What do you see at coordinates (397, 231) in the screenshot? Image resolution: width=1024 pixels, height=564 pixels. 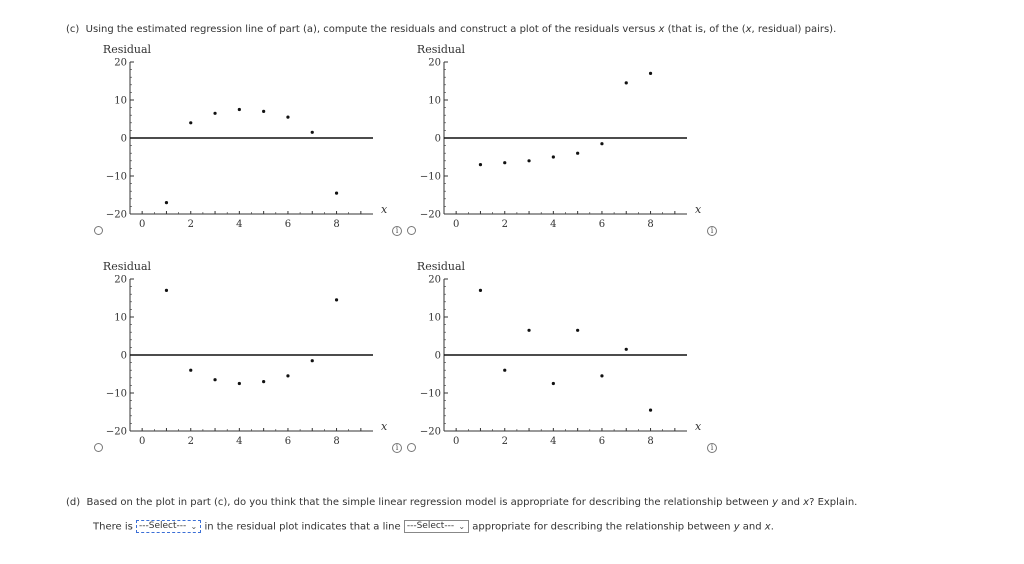 I see `info-icon-plot-1: i` at bounding box center [397, 231].